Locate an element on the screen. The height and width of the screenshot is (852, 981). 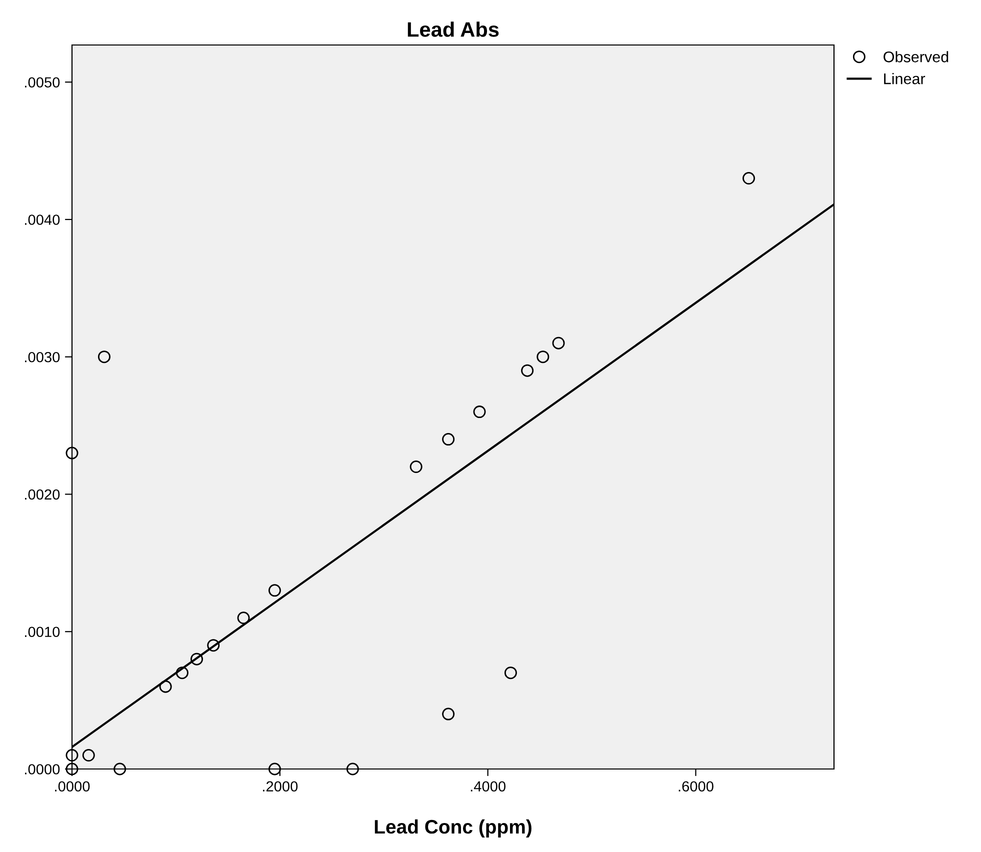
y-tick-label: .0050 is located at coordinates (42, 82).